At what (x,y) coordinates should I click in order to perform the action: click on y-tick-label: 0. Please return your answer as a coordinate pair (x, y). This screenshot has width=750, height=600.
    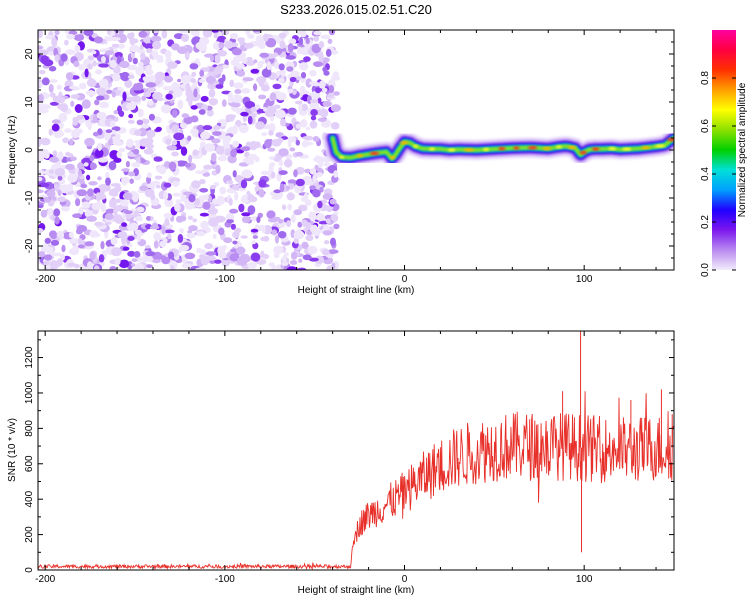
    Looking at the image, I should click on (29, 570).